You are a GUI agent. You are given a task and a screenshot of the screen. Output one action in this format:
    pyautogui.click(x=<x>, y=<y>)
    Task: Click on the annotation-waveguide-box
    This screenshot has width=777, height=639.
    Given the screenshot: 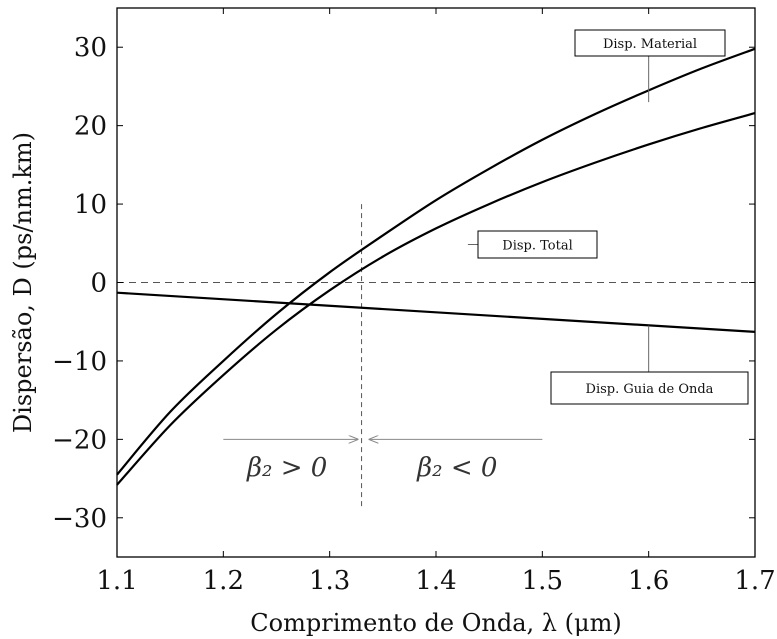 What is the action you would take?
    pyautogui.click(x=649, y=388)
    